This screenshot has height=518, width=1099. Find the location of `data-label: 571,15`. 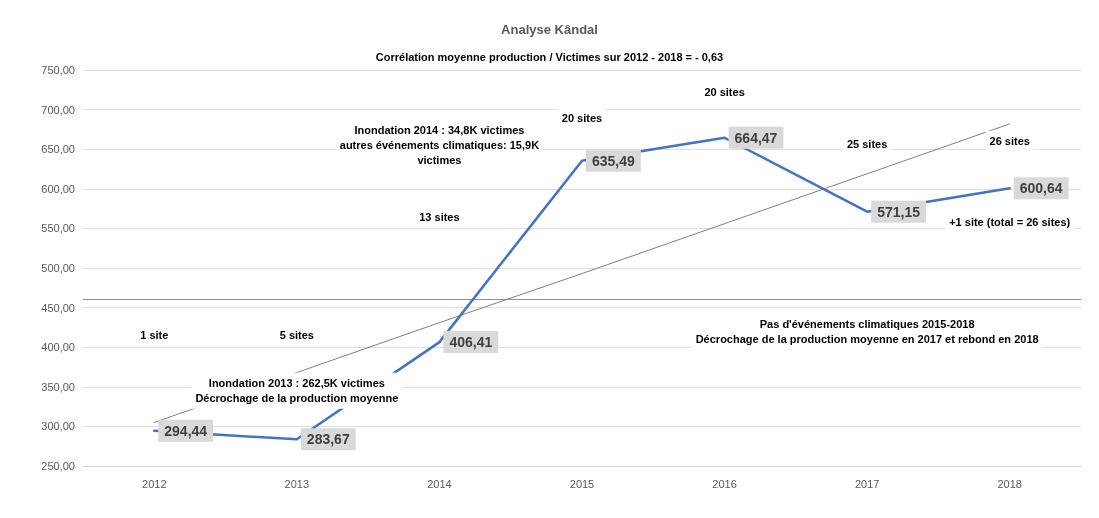

data-label: 571,15 is located at coordinates (899, 211).